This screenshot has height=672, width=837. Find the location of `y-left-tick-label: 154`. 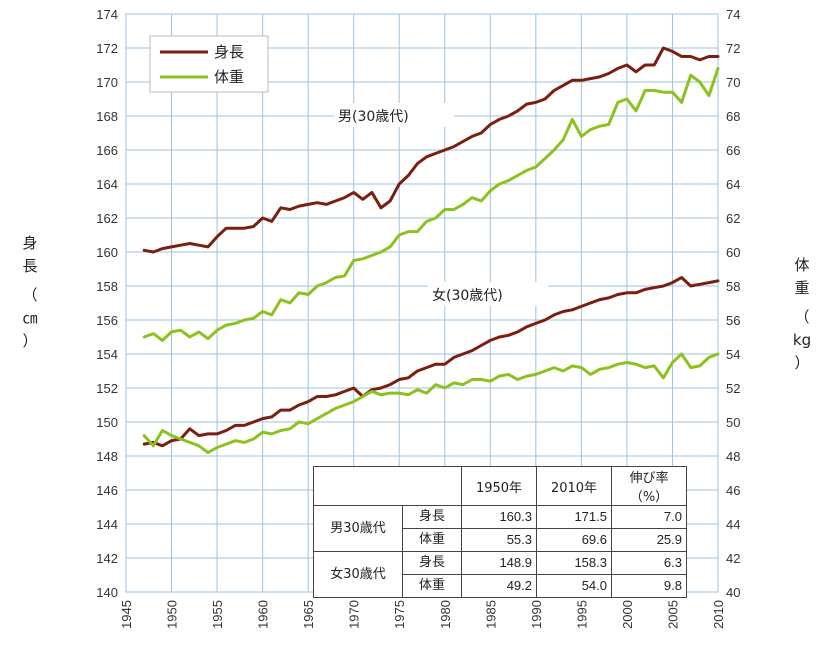

y-left-tick-label: 154 is located at coordinates (107, 354).